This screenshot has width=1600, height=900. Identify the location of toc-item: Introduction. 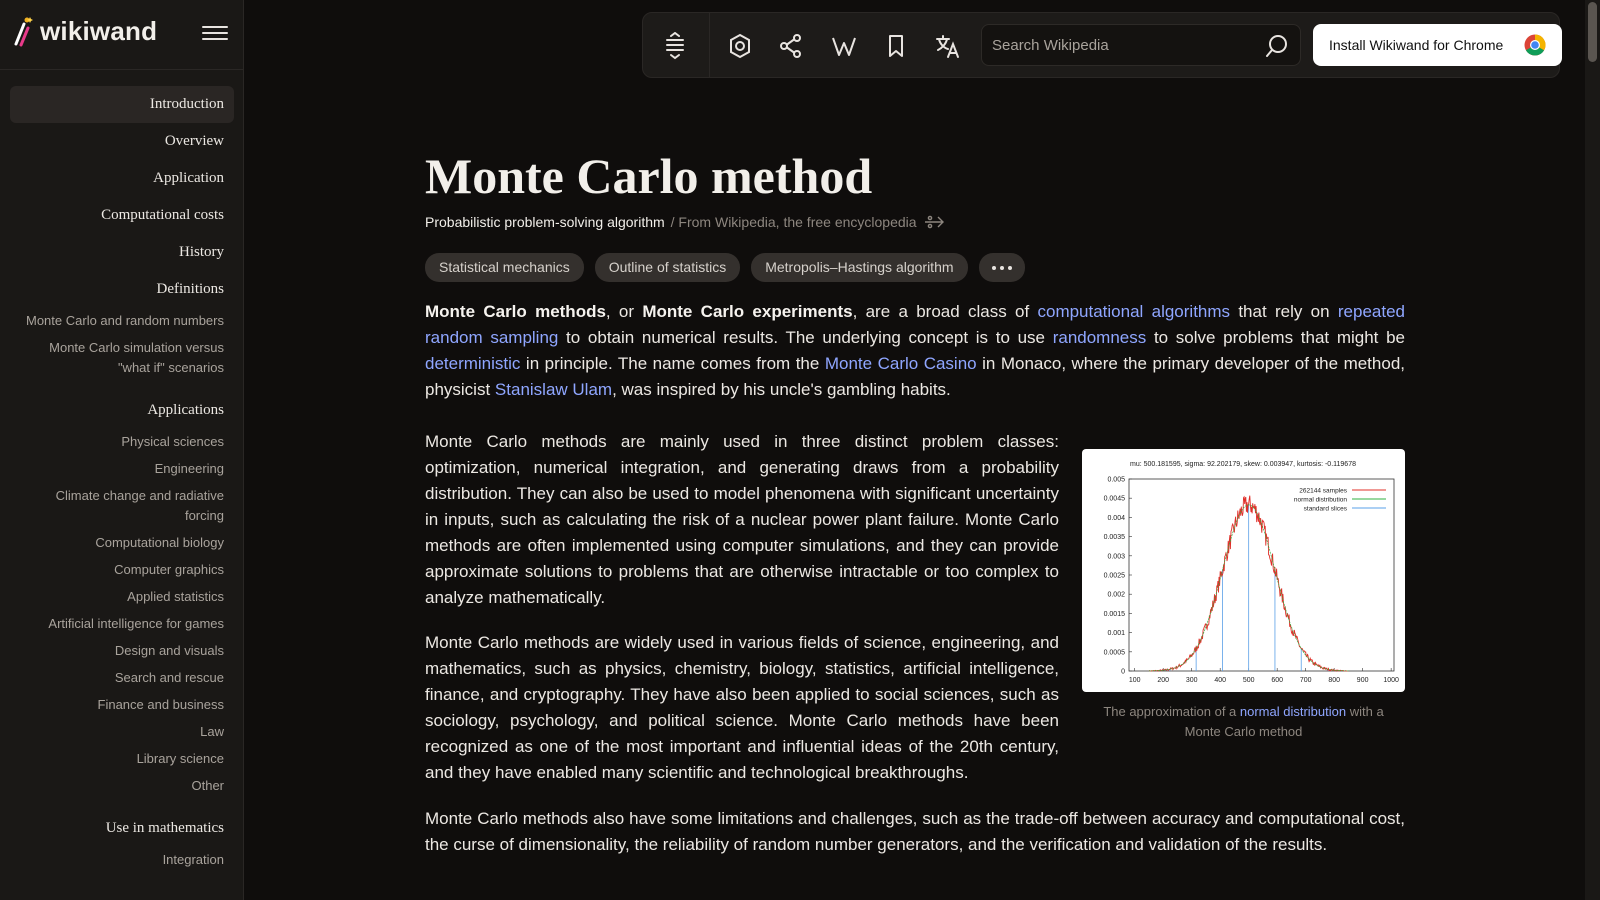
(122, 104).